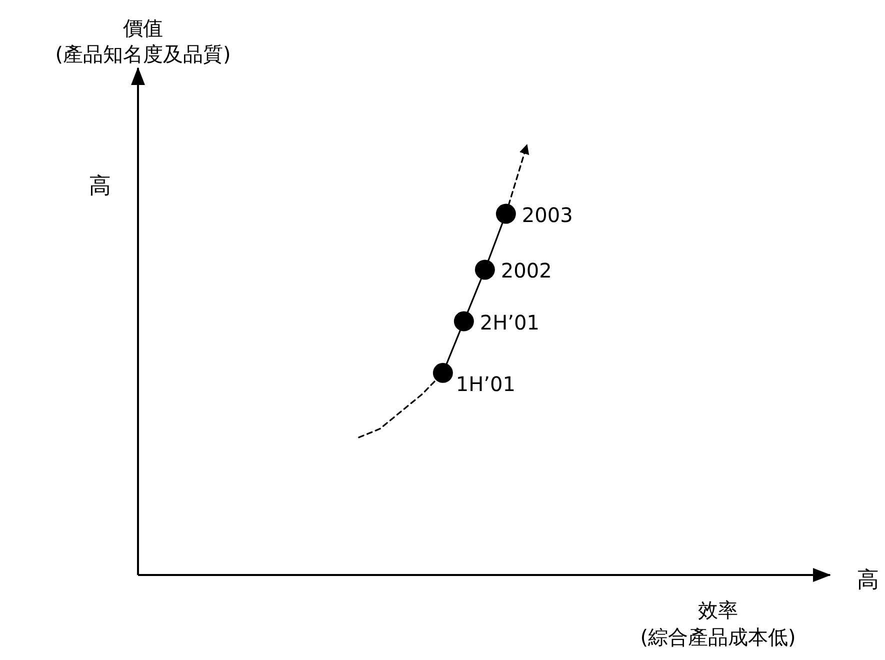 The height and width of the screenshot is (660, 885). Describe the element at coordinates (718, 623) in the screenshot. I see `text: 效率 (綜合產品成本低)` at that location.